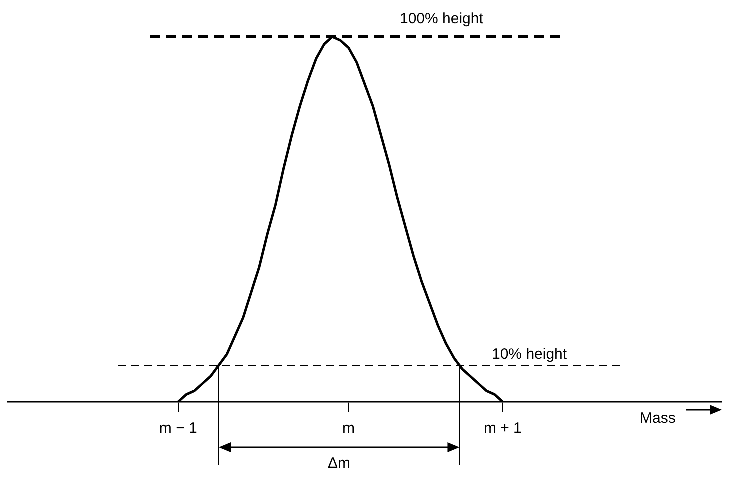 Image resolution: width=732 pixels, height=479 pixels. What do you see at coordinates (339, 463) in the screenshot?
I see `text: Δm` at bounding box center [339, 463].